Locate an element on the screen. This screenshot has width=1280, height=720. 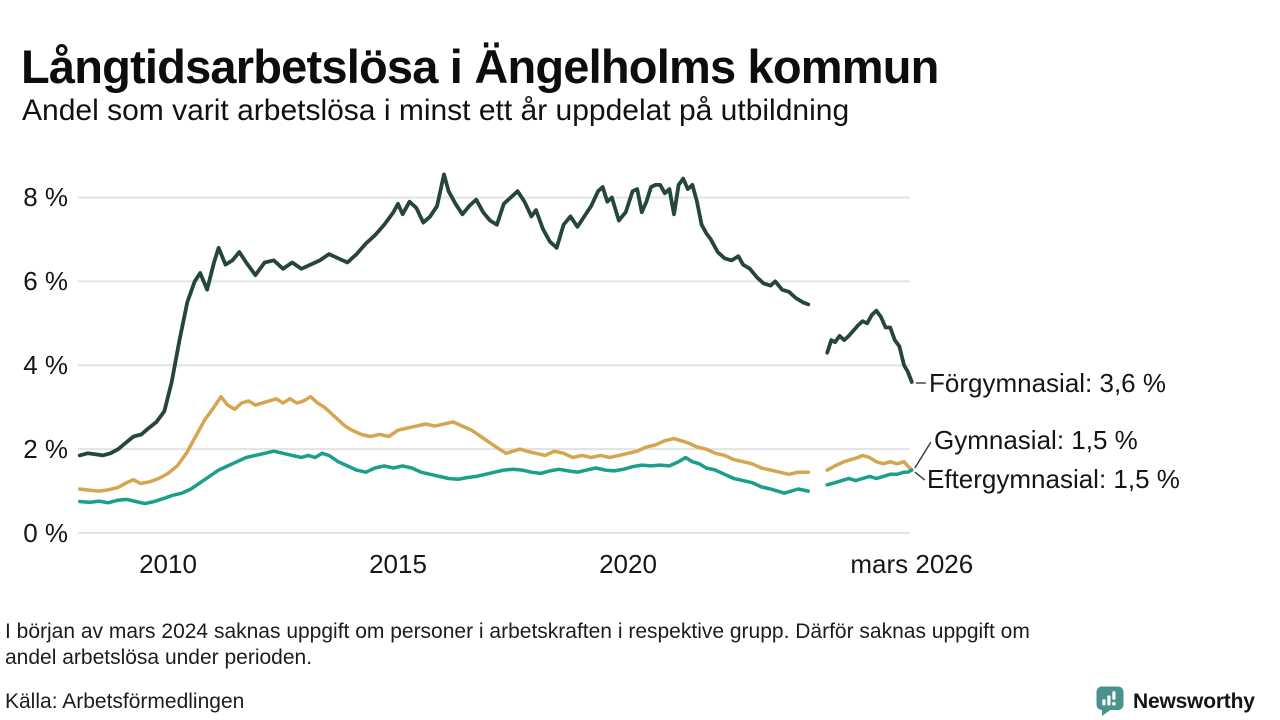
x-axis-tick-label: 2020 is located at coordinates (628, 564).